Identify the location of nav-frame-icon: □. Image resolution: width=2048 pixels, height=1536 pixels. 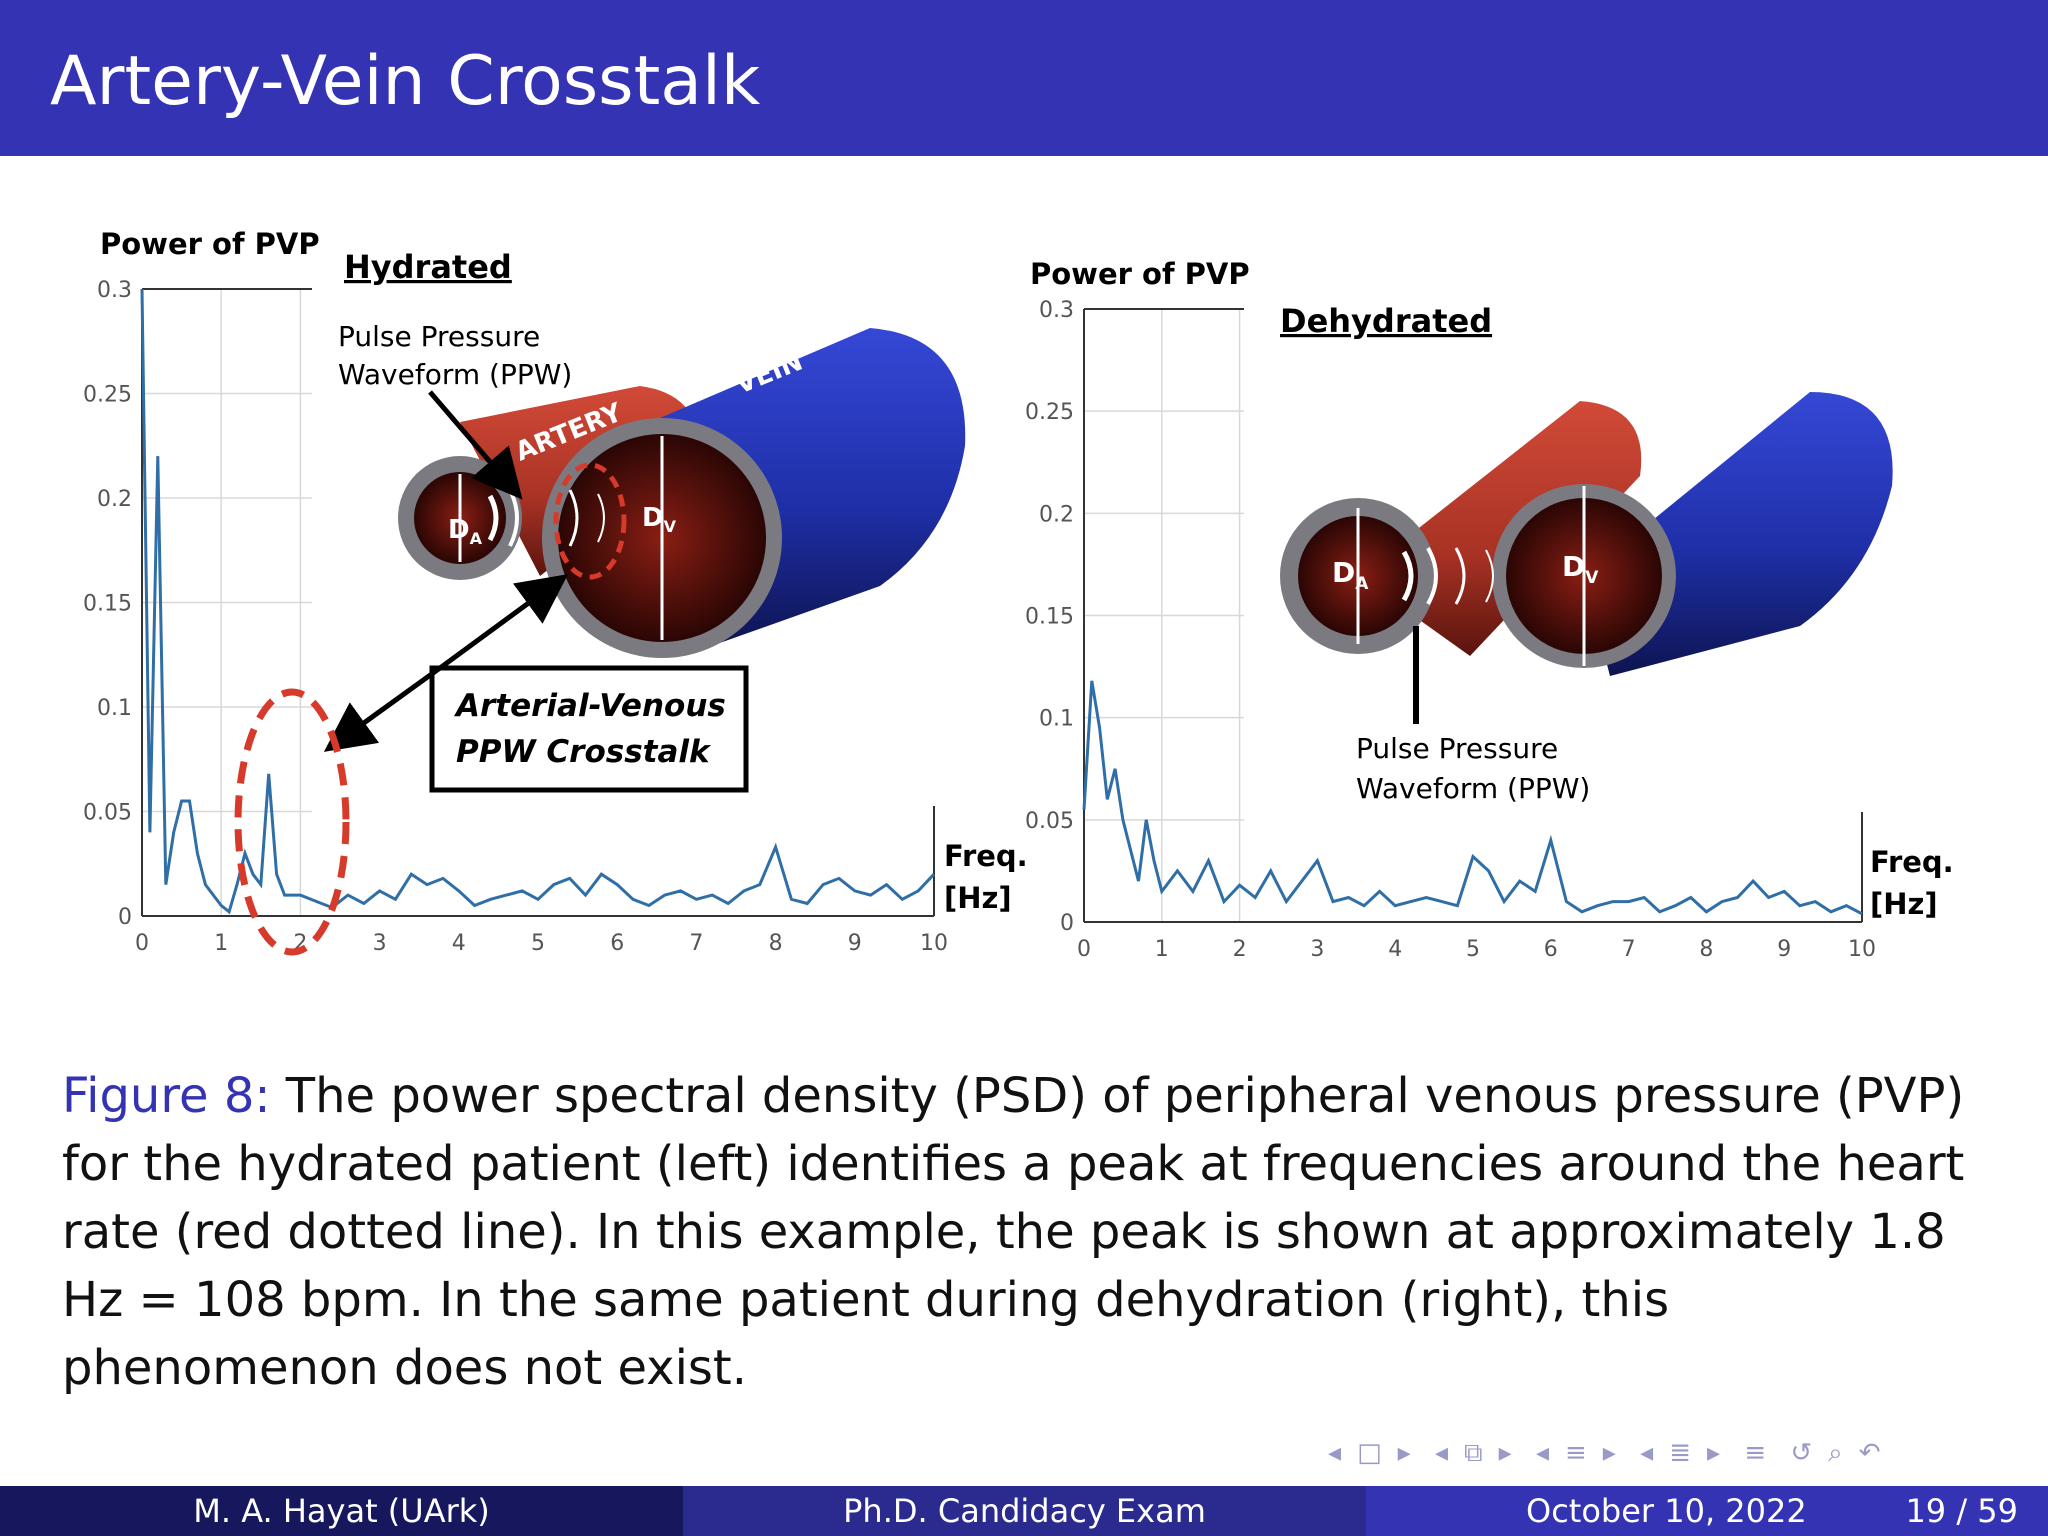
(1369, 1453).